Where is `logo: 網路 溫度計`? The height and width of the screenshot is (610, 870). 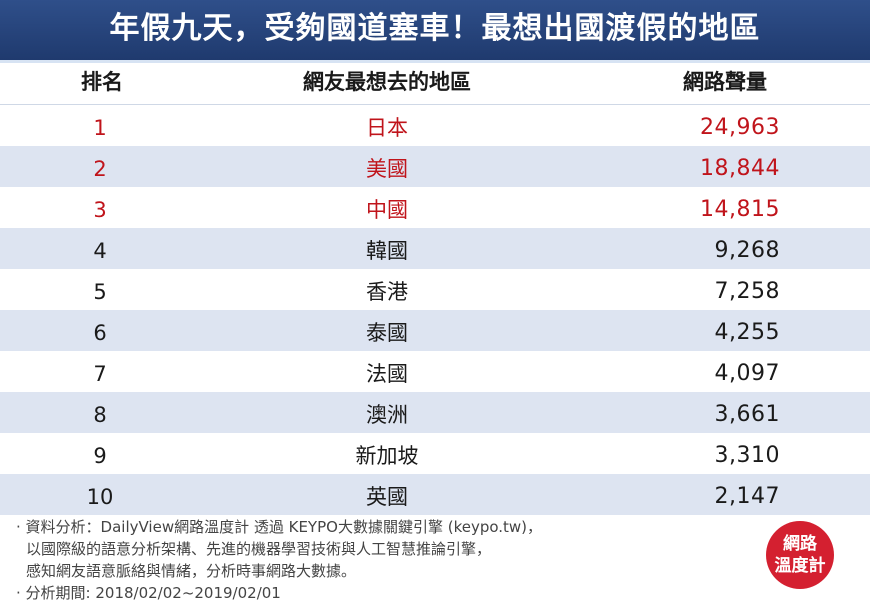
logo: 網路 溫度計 is located at coordinates (800, 555).